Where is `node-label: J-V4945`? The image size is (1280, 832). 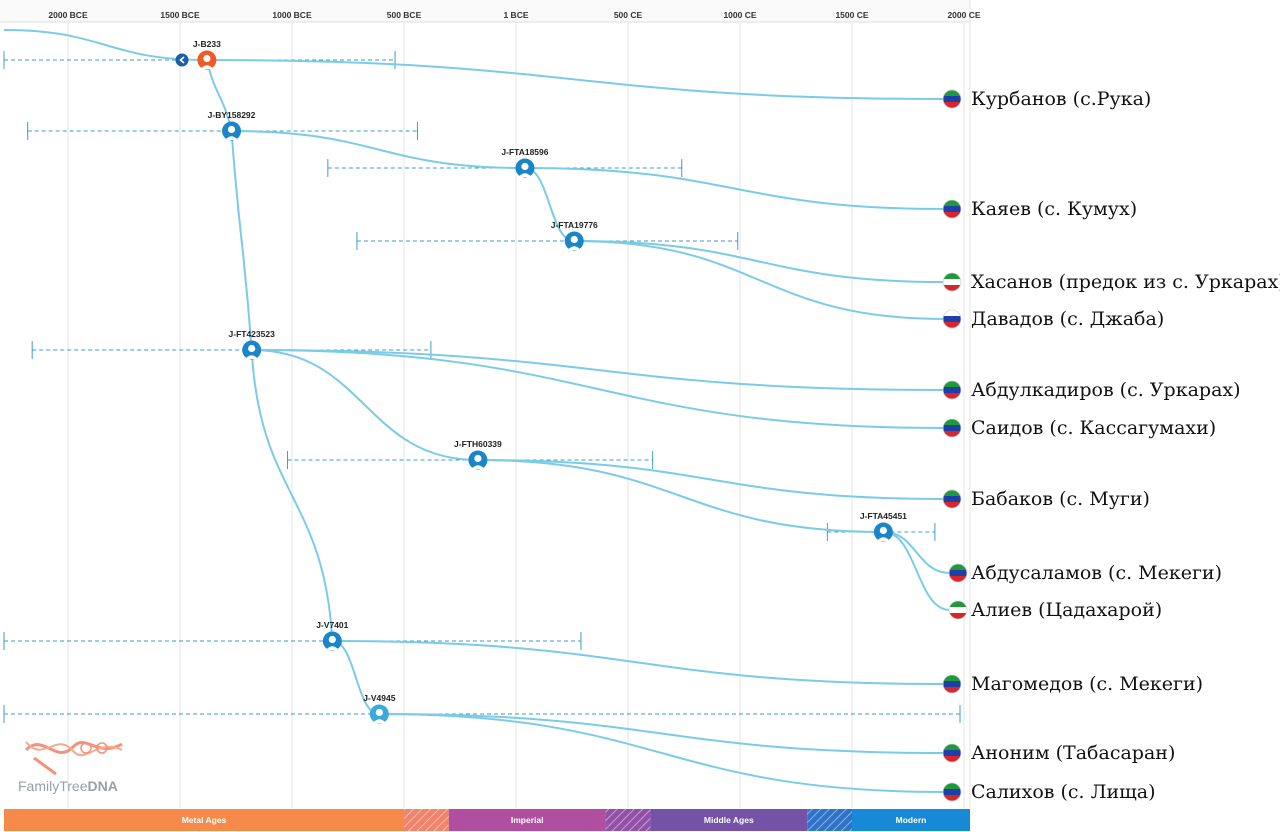 node-label: J-V4945 is located at coordinates (379, 698).